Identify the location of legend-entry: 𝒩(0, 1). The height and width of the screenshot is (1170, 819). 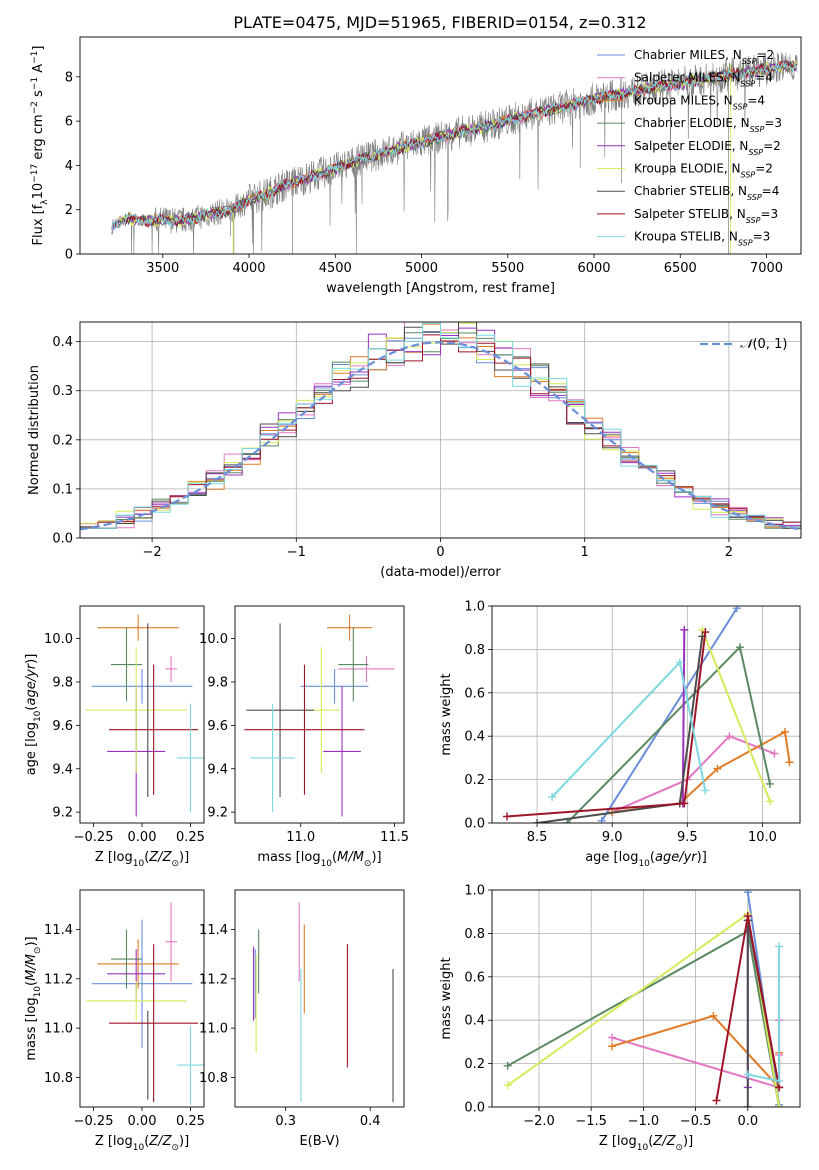
(763, 344).